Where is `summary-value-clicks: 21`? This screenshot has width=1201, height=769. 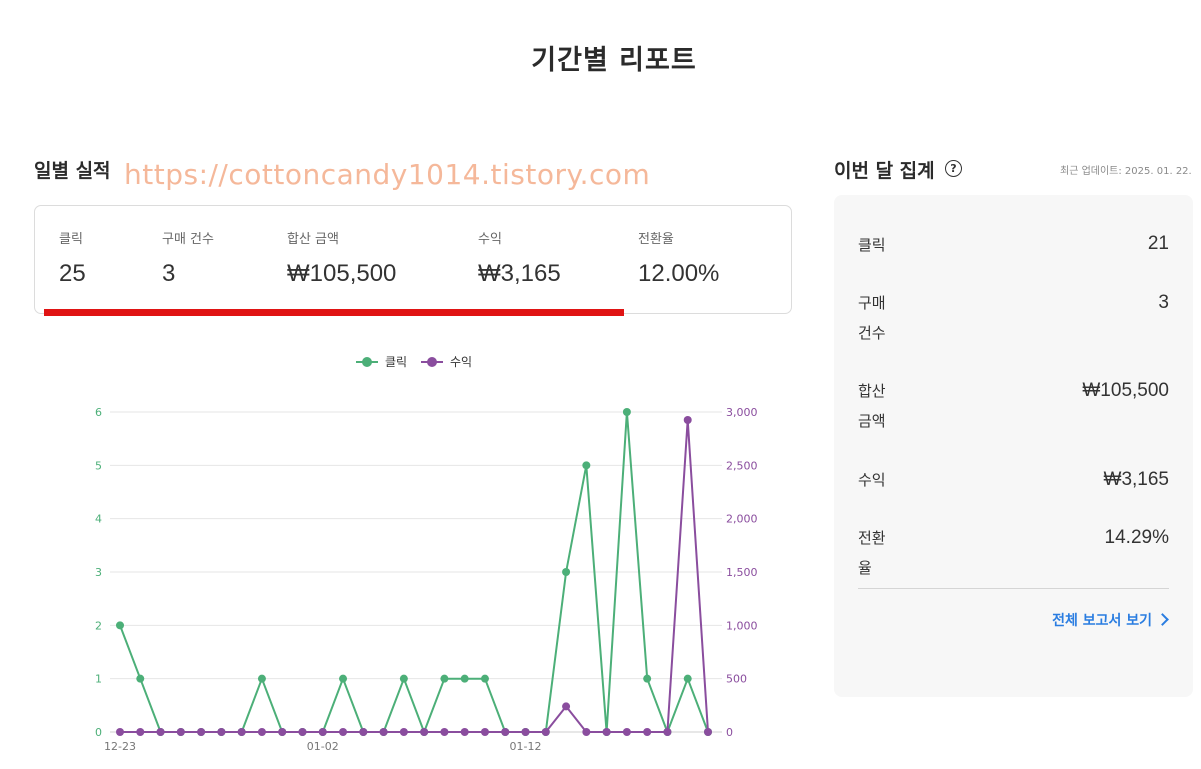
summary-value-clicks: 21 is located at coordinates (1158, 243).